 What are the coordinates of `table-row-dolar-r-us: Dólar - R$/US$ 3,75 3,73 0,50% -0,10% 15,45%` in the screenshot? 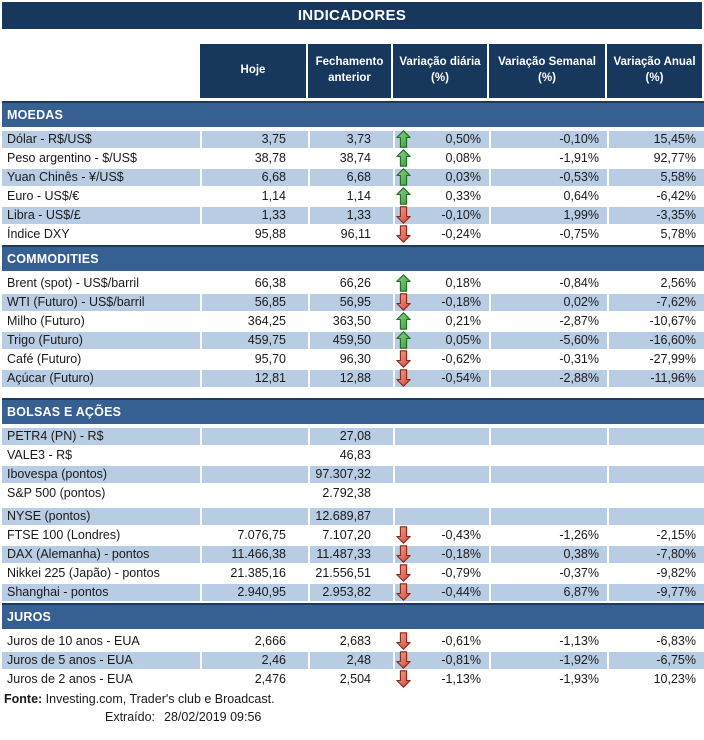 It's located at (353, 139).